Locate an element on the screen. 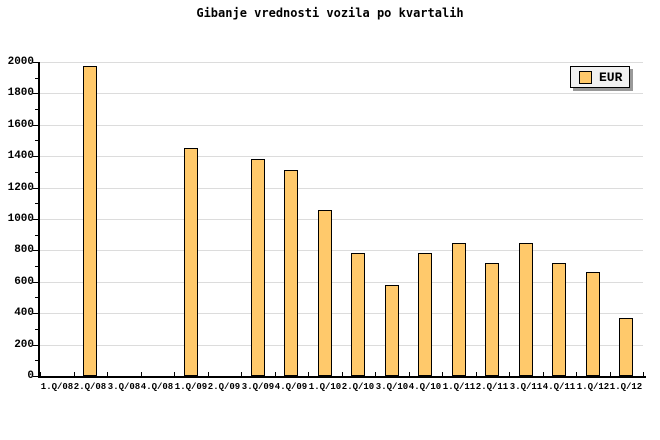 This screenshot has width=660, height=440. x-tick-label: 2.Q/10 is located at coordinates (358, 387).